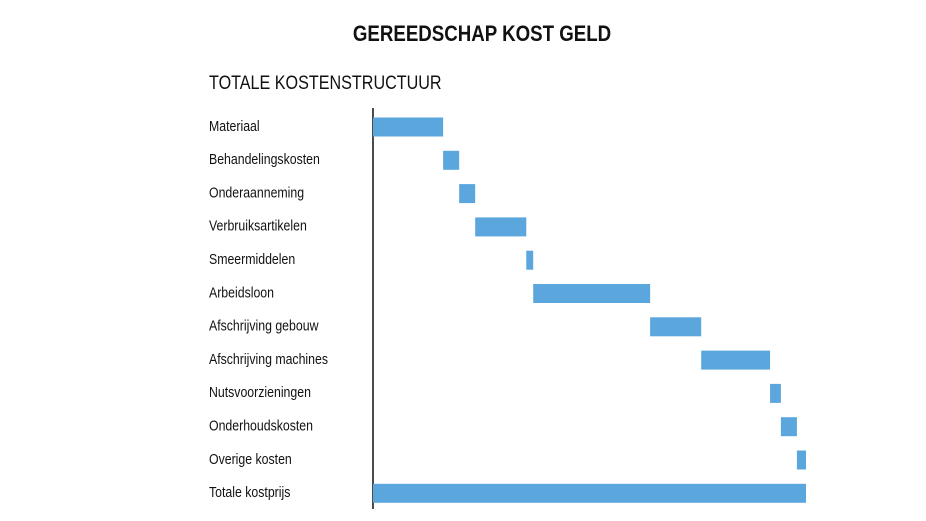  Describe the element at coordinates (268, 359) in the screenshot. I see `category-label: Afschrijving machines` at that location.